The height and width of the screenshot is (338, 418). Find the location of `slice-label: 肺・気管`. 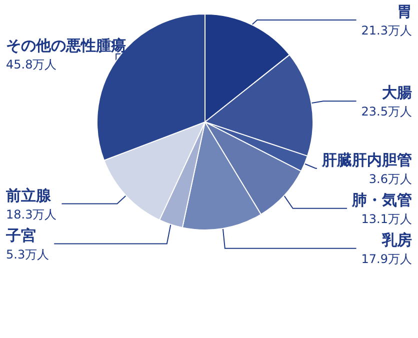

slice-label: 肺・気管 is located at coordinates (381, 199).